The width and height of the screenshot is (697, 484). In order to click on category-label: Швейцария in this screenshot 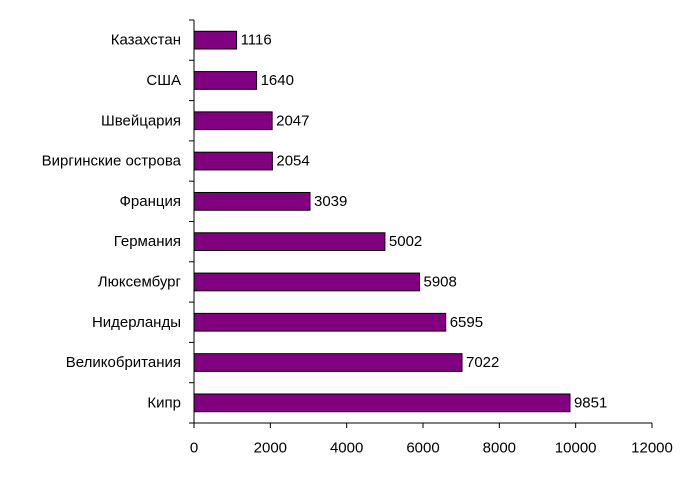, I will do `click(141, 120)`.